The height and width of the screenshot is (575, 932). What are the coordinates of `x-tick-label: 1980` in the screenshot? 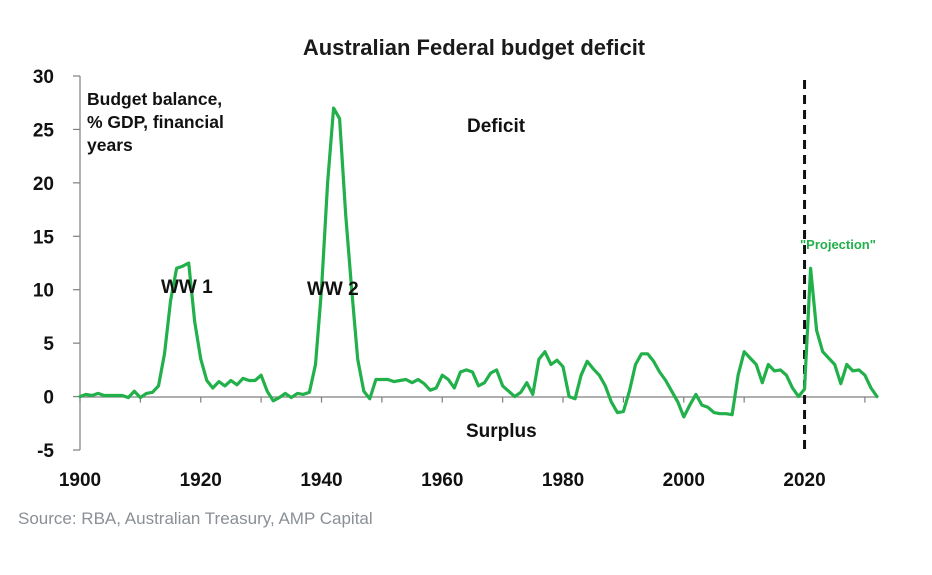 It's located at (563, 480).